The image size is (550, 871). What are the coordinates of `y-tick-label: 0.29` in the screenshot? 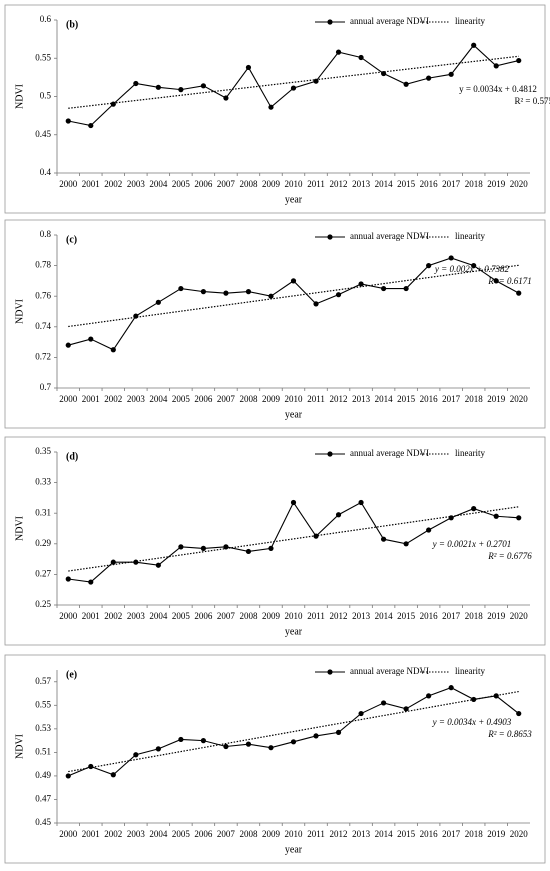 It's located at (43, 543).